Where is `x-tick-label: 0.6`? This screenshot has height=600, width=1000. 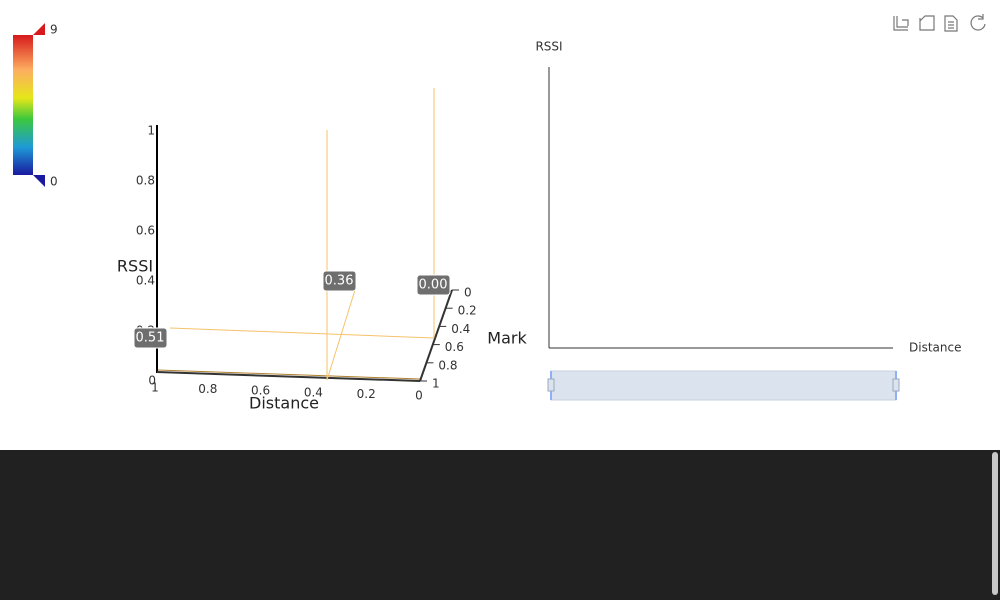 x-tick-label: 0.6 is located at coordinates (260, 391).